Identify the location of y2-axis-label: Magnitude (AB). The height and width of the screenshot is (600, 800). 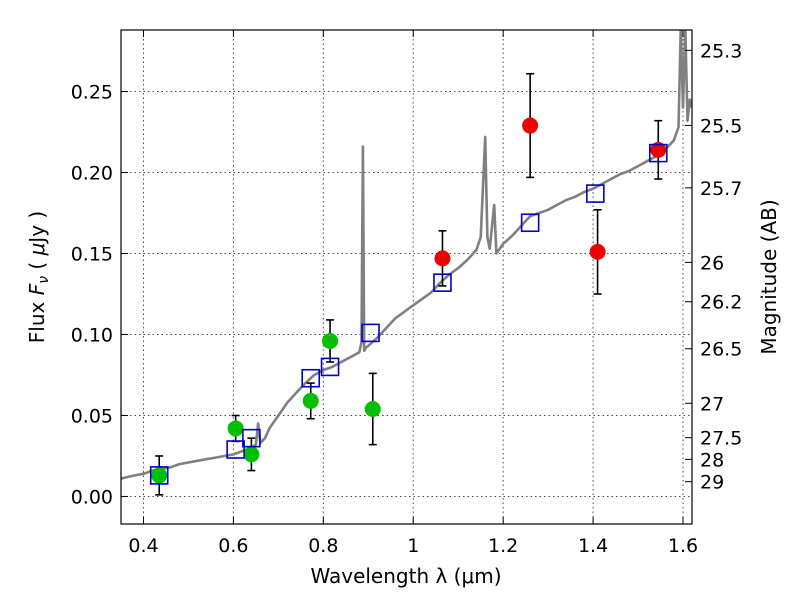
(769, 276).